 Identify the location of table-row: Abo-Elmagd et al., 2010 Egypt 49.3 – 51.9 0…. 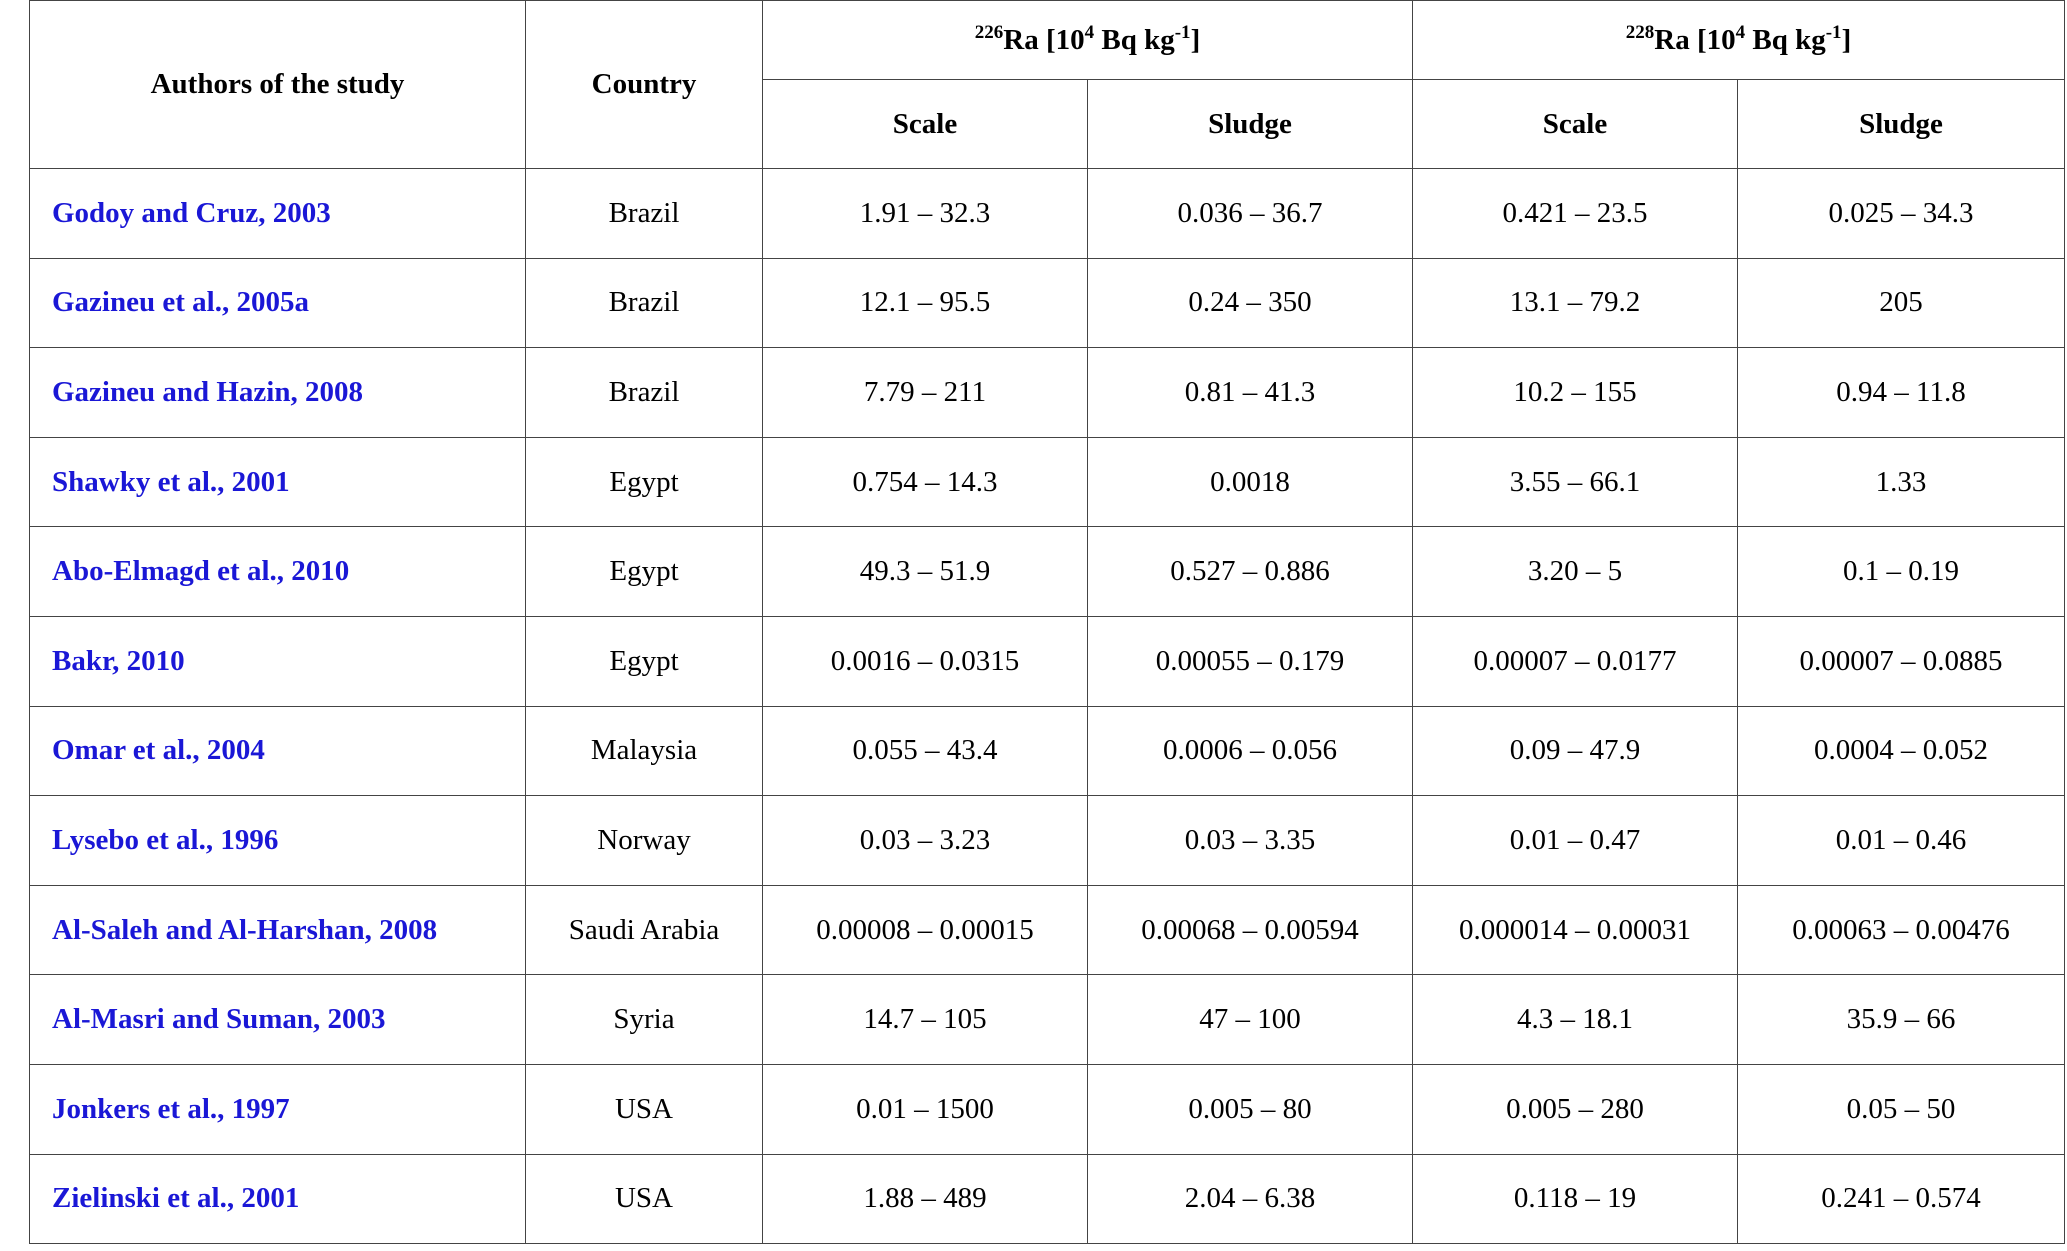
(1047, 571).